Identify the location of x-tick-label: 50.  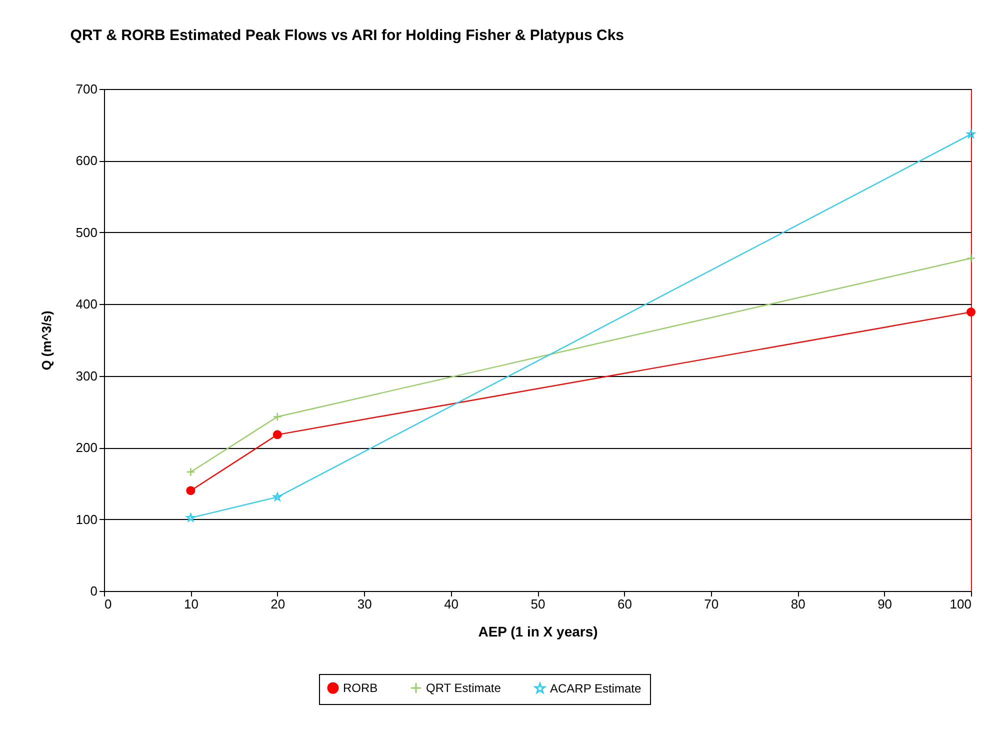
(538, 604).